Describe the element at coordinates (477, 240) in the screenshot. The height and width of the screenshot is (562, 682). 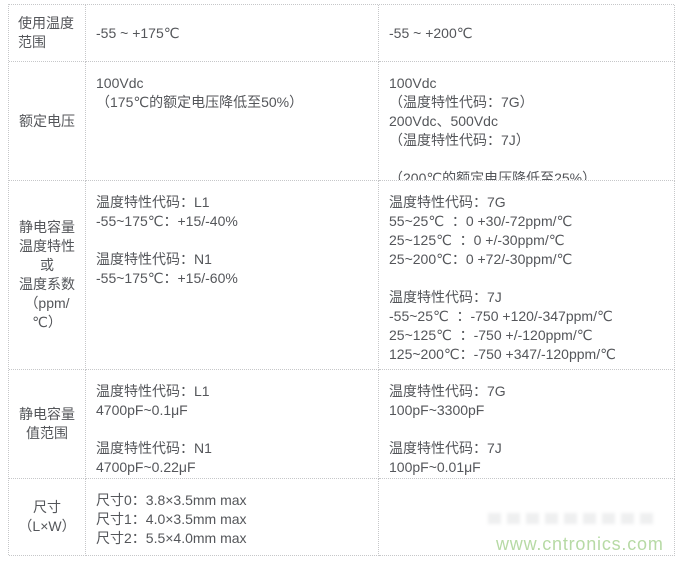
I see `cell-text-line: 25~125℃ ：0 +/-30ppm/℃` at that location.